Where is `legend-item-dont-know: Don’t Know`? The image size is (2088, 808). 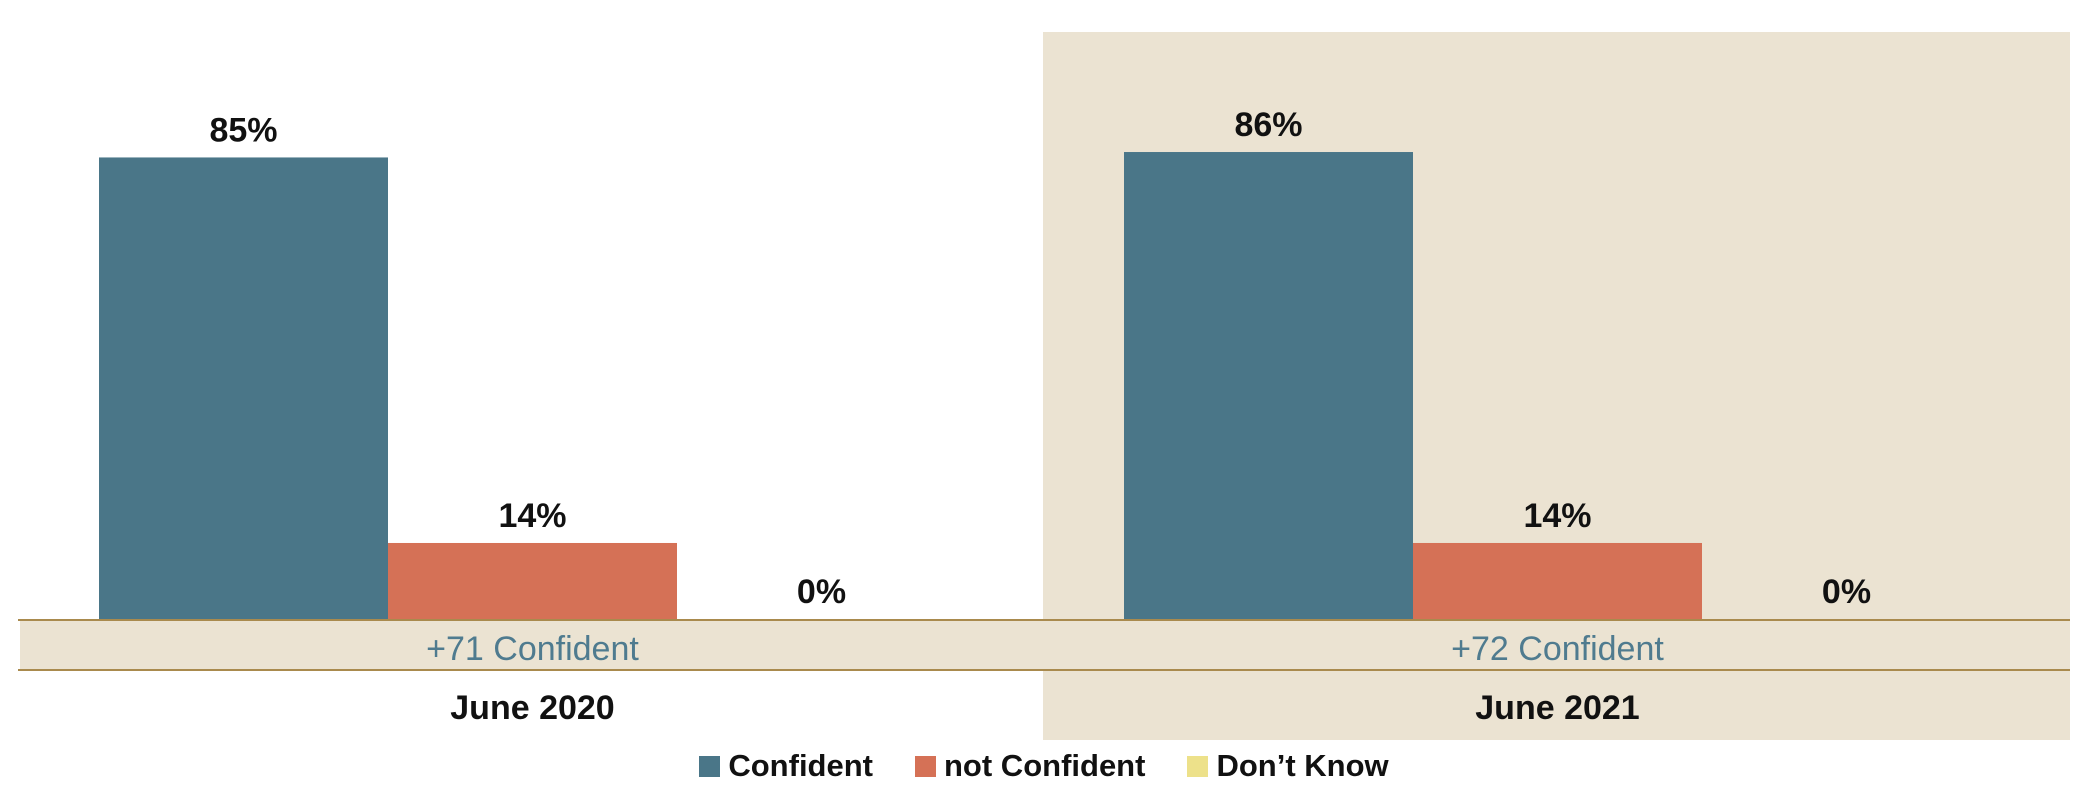 legend-item-dont-know: Don’t Know is located at coordinates (1288, 766).